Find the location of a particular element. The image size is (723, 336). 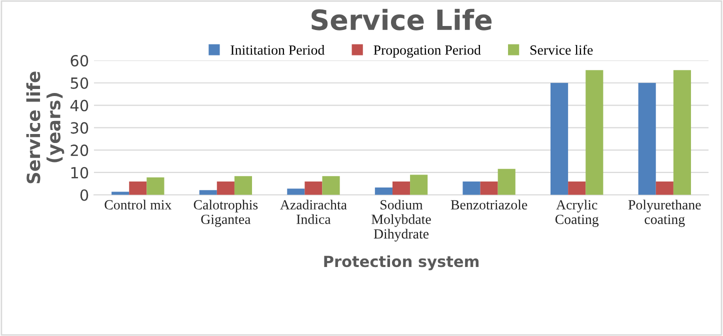

y-tick-label: 30 is located at coordinates (79, 128).